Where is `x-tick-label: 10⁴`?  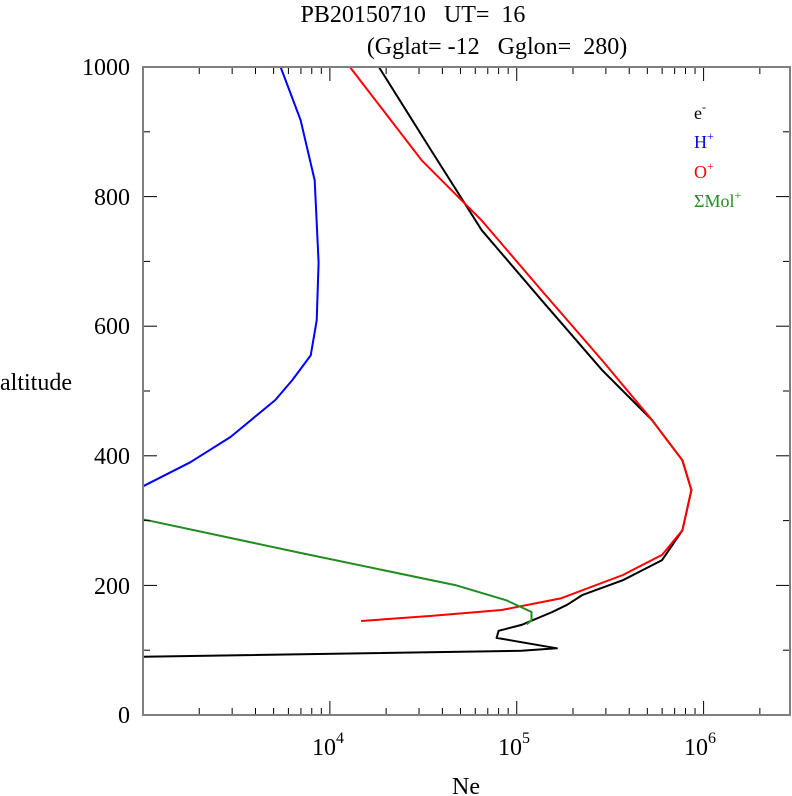 x-tick-label: 10⁴ is located at coordinates (328, 745).